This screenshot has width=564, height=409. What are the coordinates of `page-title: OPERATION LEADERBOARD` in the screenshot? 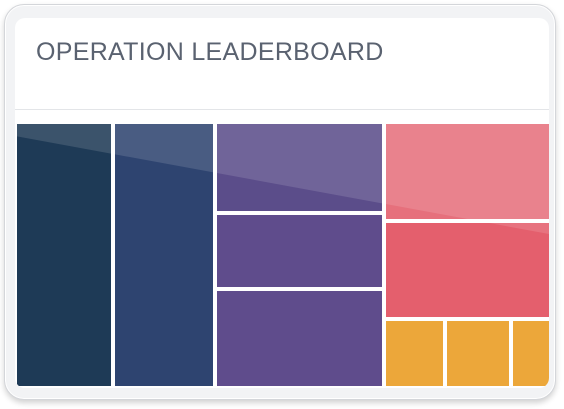 It's located at (210, 52).